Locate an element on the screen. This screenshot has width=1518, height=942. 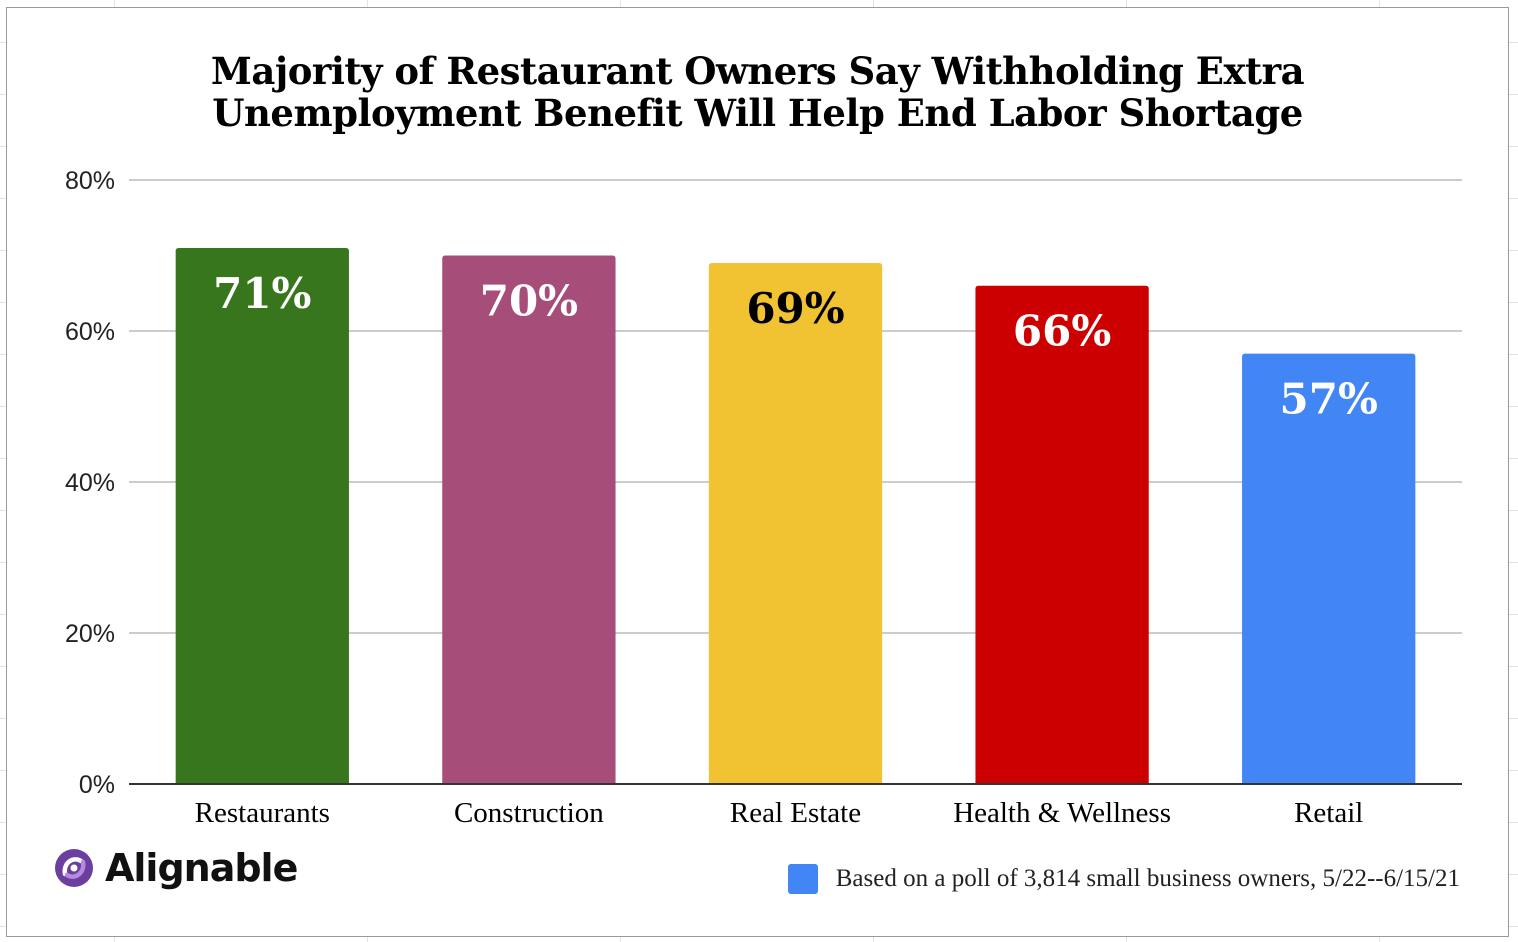
x-tick-label: Health & Wellness is located at coordinates (1062, 813).